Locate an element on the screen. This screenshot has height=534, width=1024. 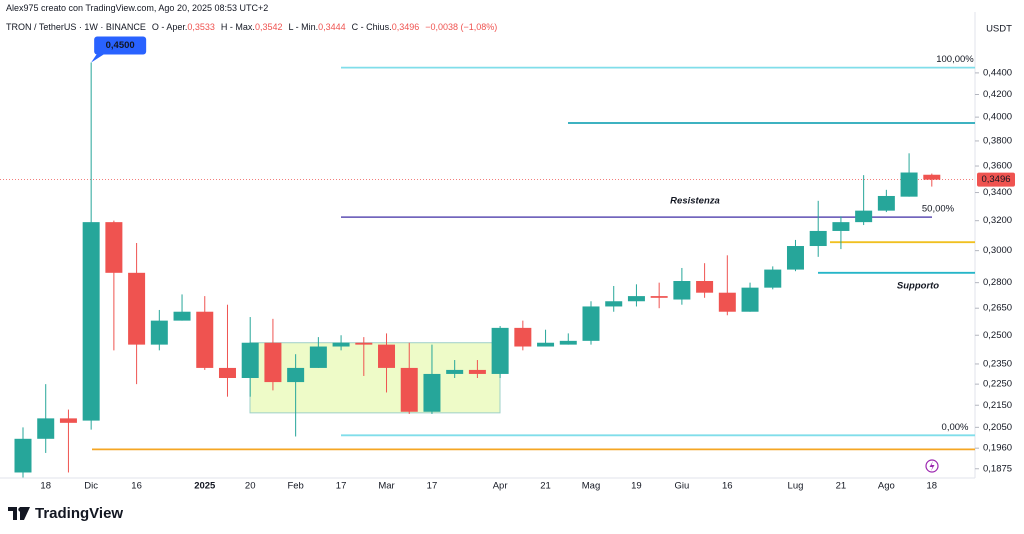
y-tick-label: 0,2250 is located at coordinates (997, 384).